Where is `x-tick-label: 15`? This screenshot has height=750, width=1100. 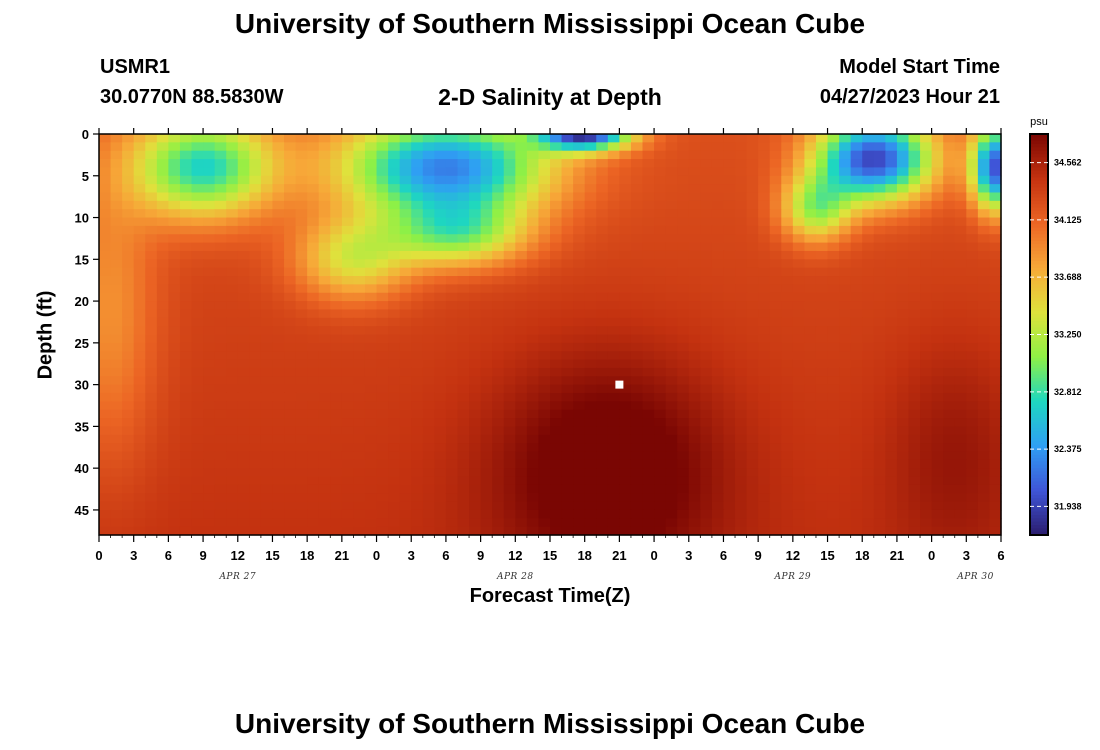 x-tick-label: 15 is located at coordinates (550, 555).